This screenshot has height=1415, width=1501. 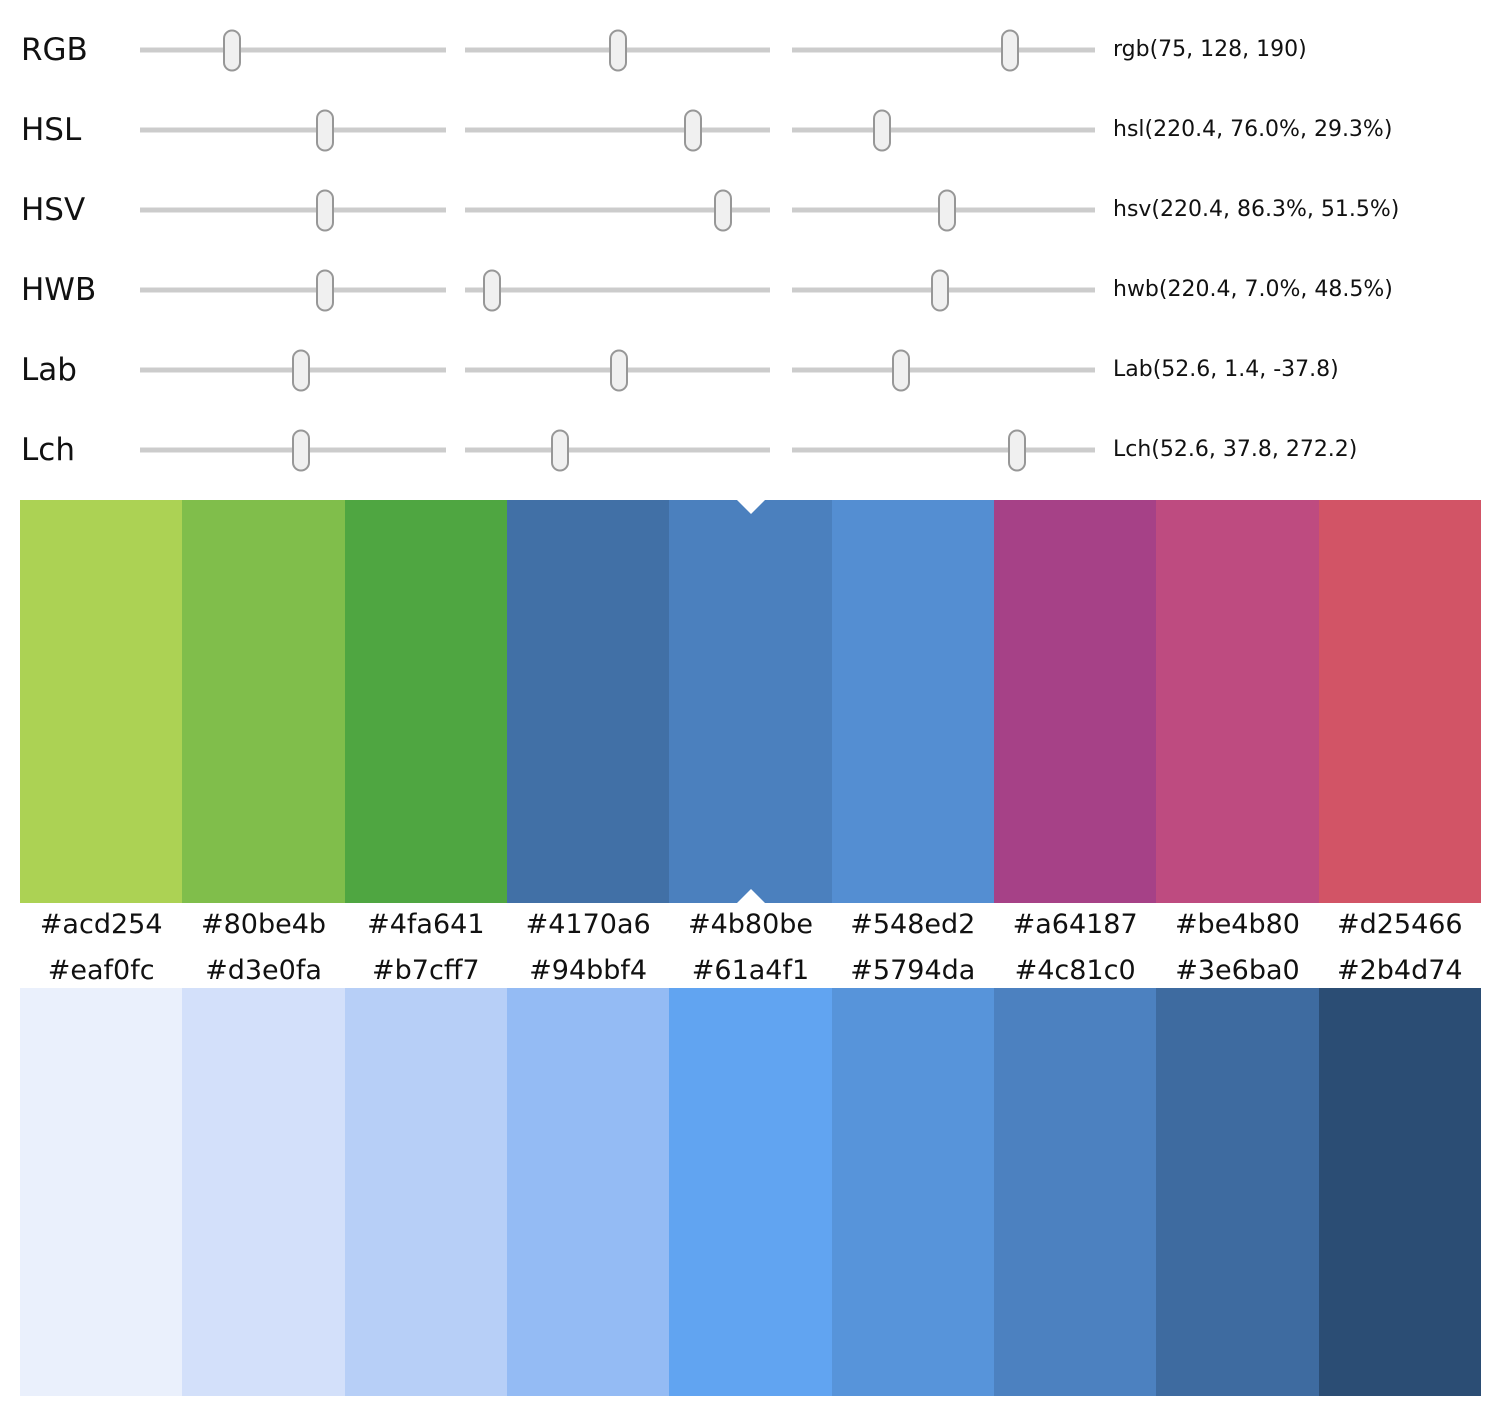 What do you see at coordinates (588, 924) in the screenshot?
I see `hex-code-label: #4170a6` at bounding box center [588, 924].